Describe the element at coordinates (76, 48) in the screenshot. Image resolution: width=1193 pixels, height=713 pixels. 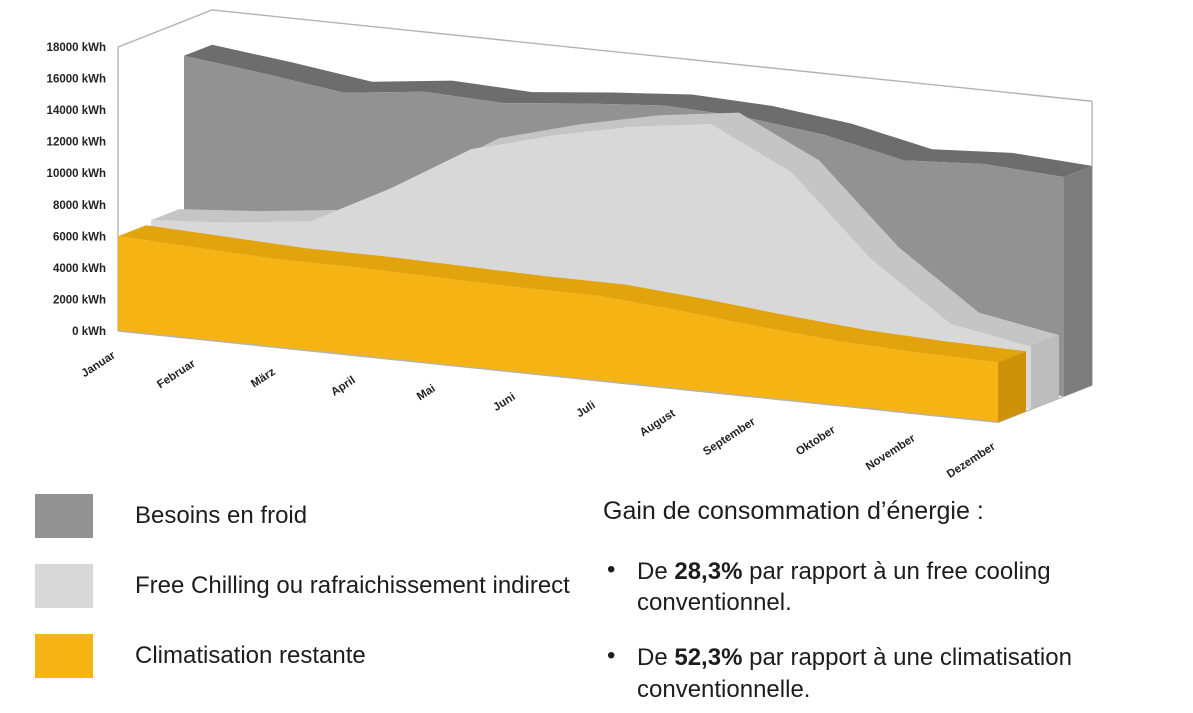
I see `y-axis-tick-label: 18000 kWh` at that location.